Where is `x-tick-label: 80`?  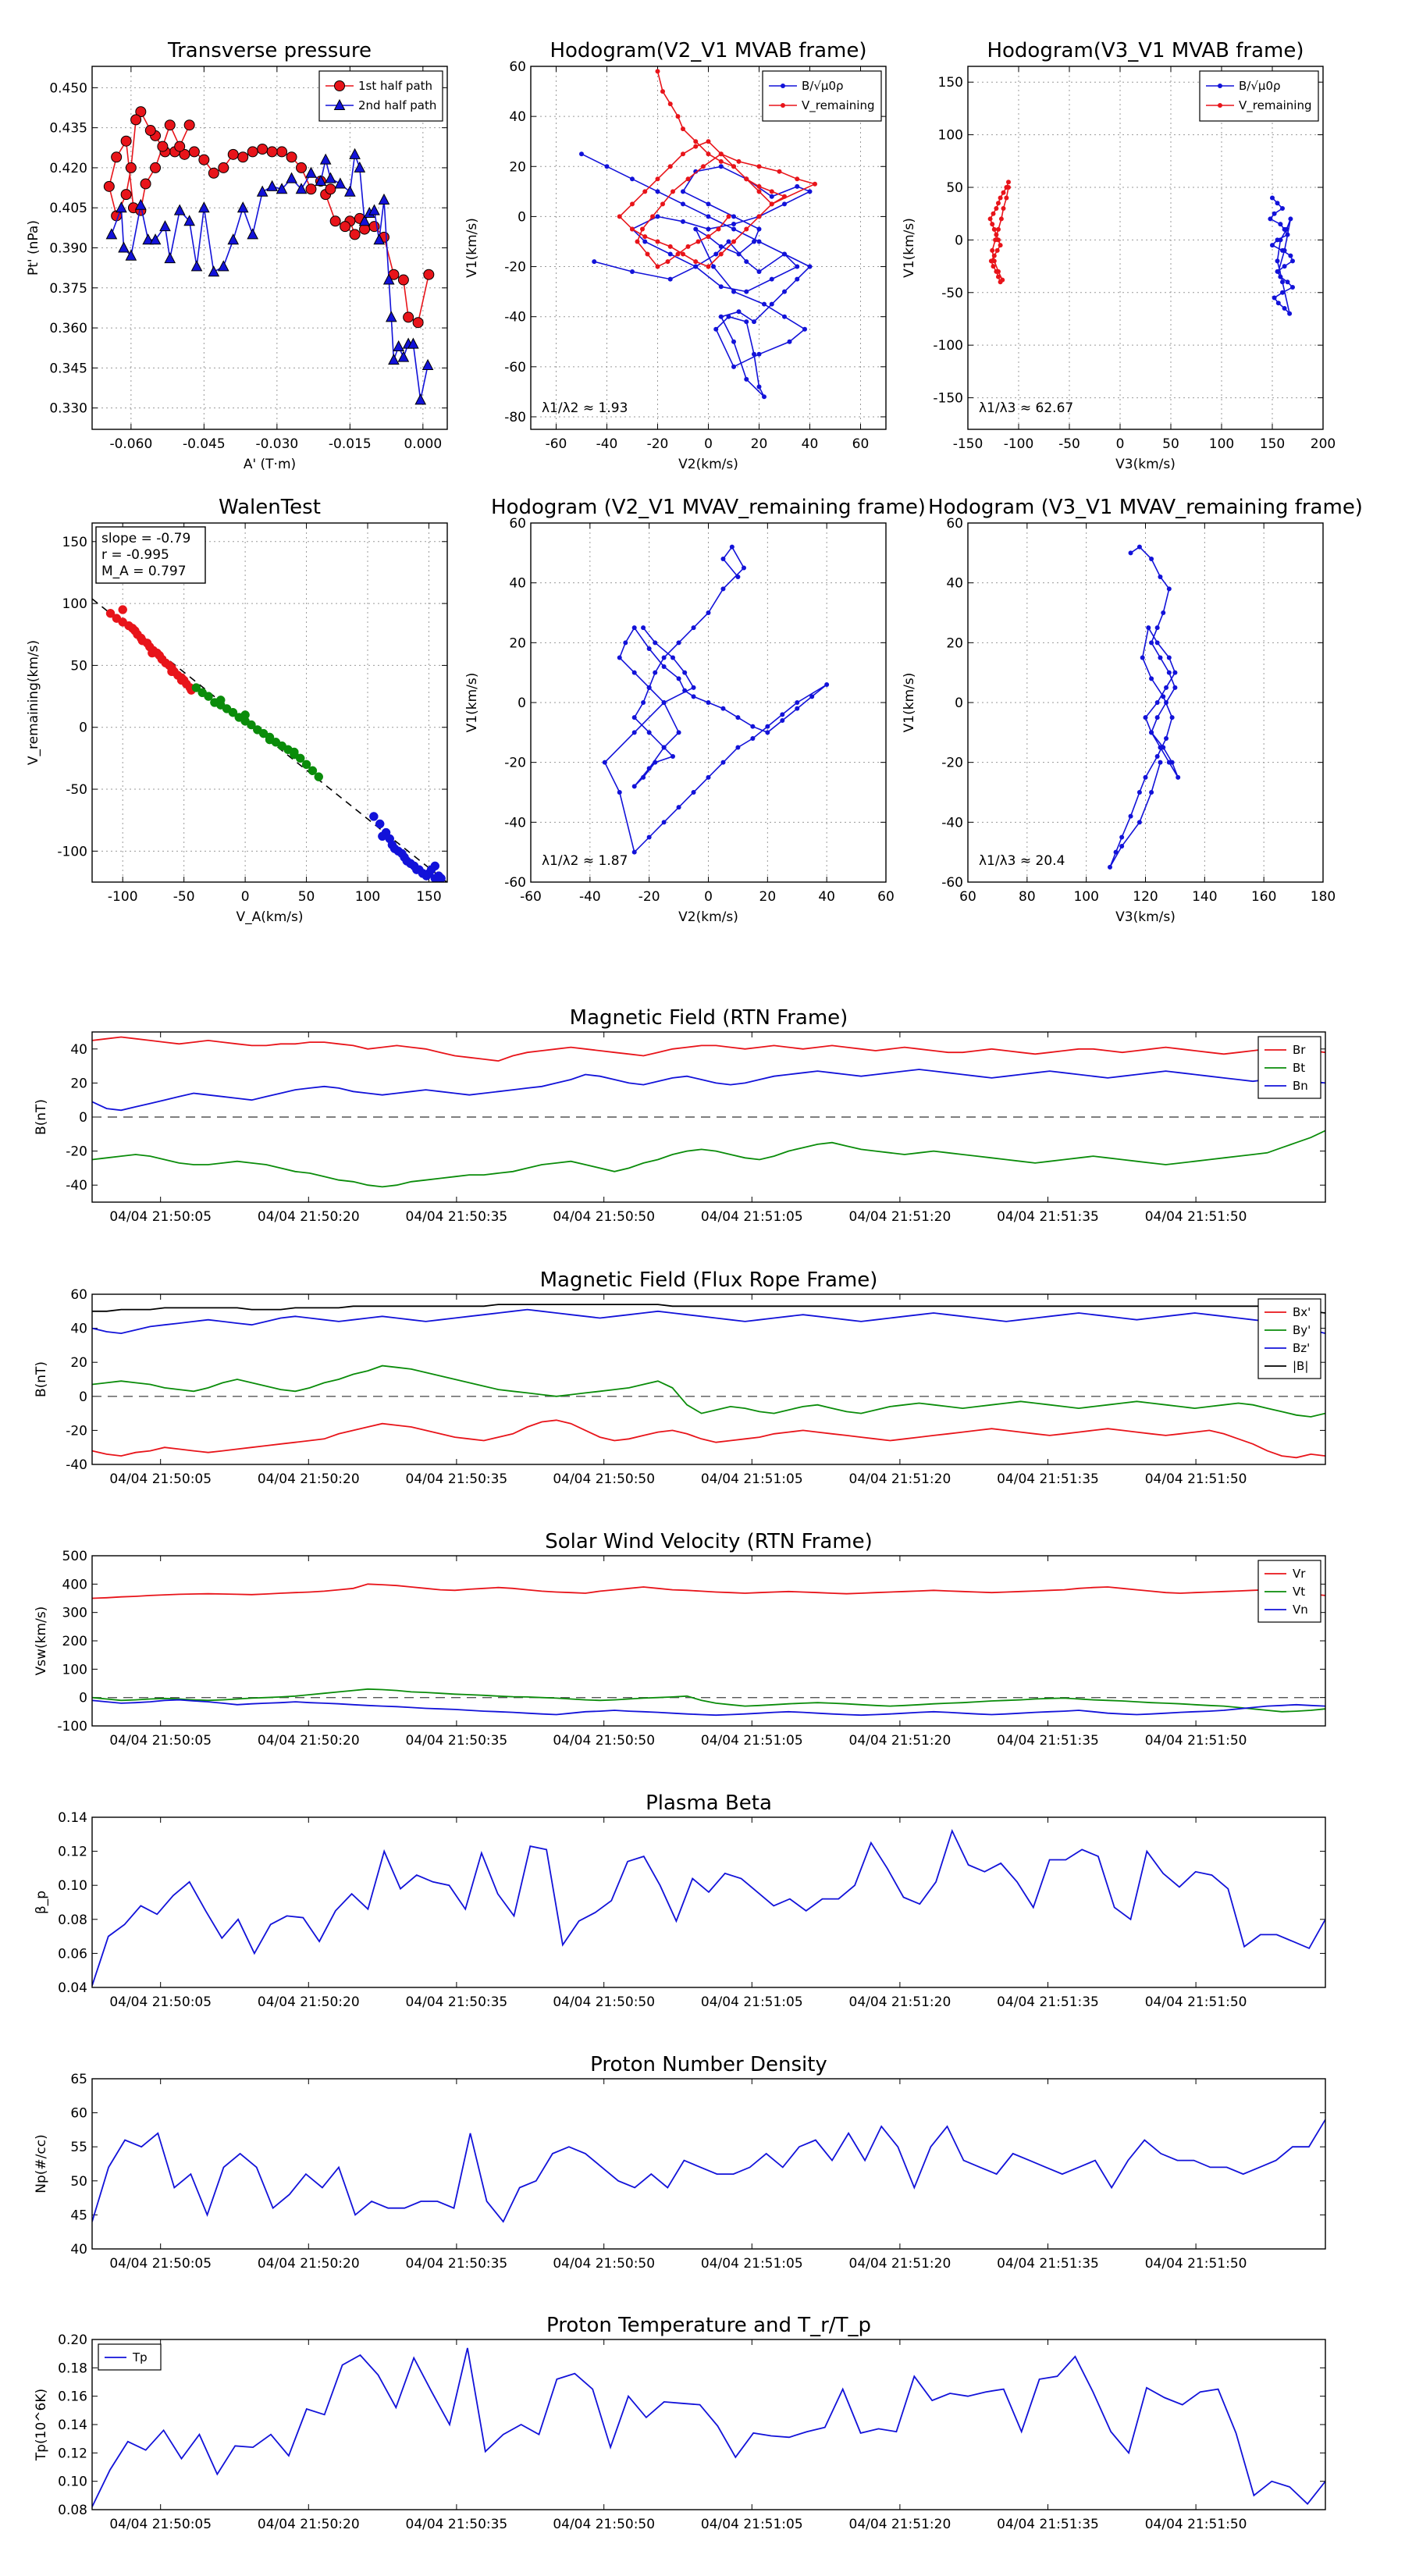
x-tick-label: 80 is located at coordinates (1027, 897).